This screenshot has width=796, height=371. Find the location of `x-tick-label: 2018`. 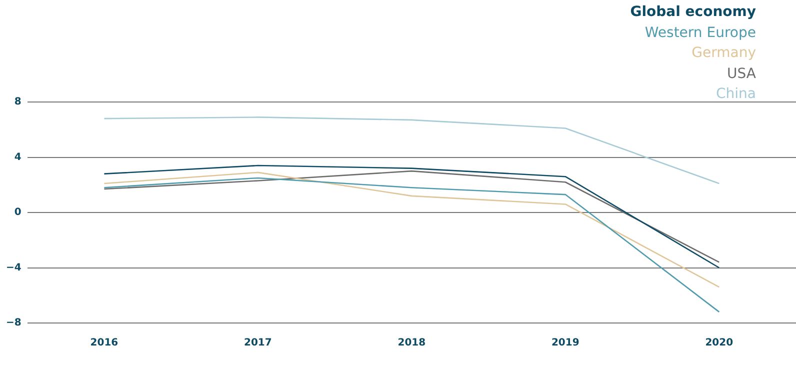

x-tick-label: 2018 is located at coordinates (412, 343).